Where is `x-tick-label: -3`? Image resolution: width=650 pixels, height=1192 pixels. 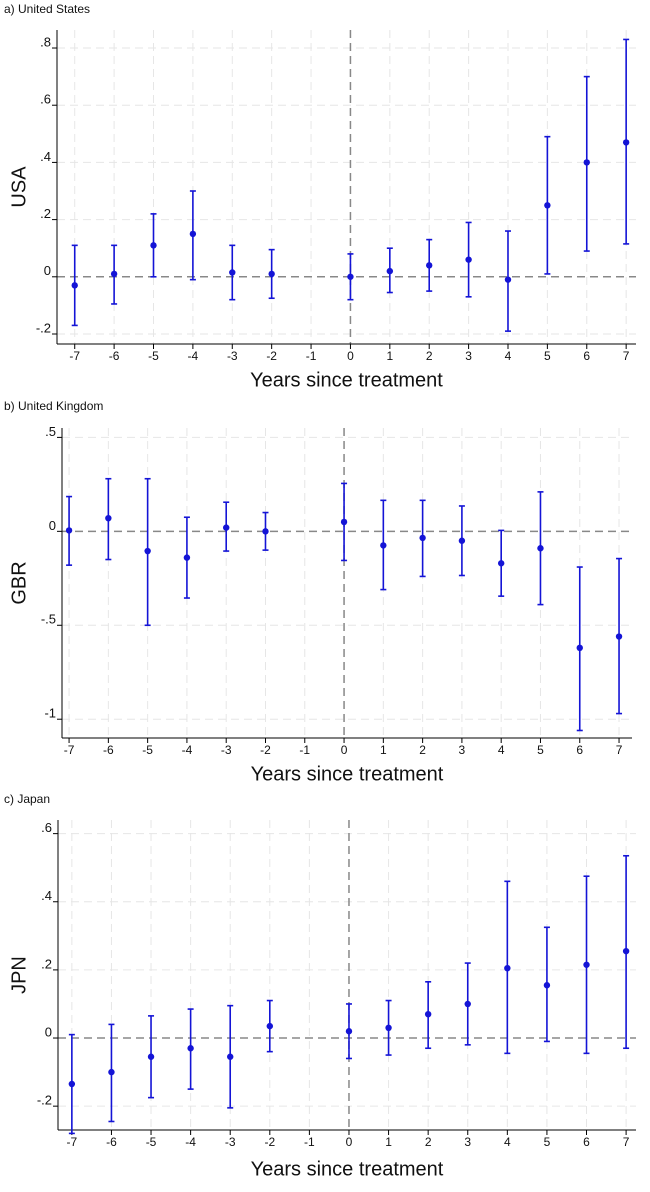 x-tick-label: -3 is located at coordinates (226, 750).